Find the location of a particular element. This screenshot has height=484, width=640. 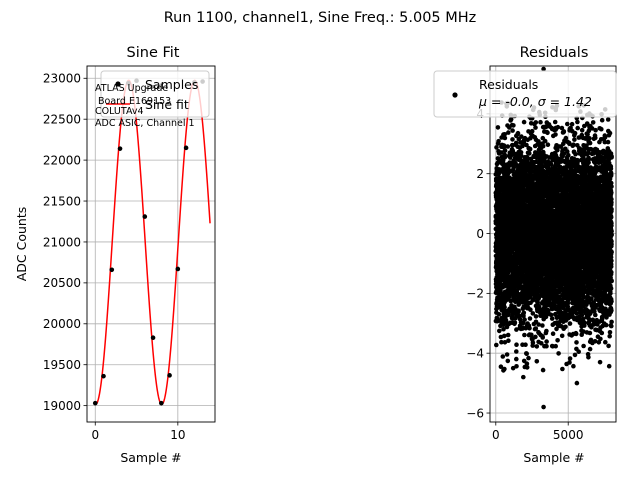

residuals-points is located at coordinates (554, 238).